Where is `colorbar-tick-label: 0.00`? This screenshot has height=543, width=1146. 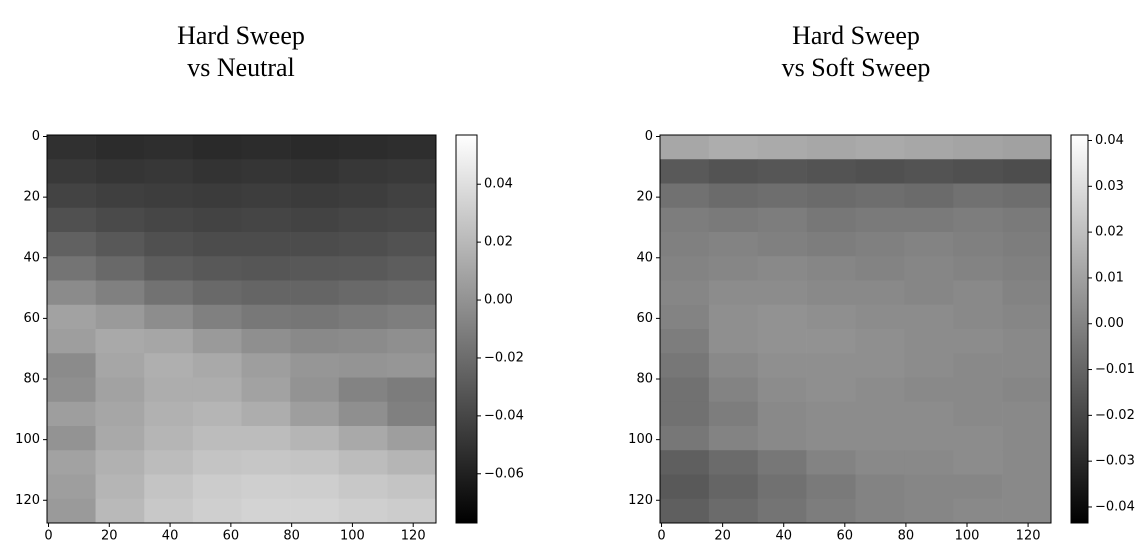 colorbar-tick-label: 0.00 is located at coordinates (498, 300).